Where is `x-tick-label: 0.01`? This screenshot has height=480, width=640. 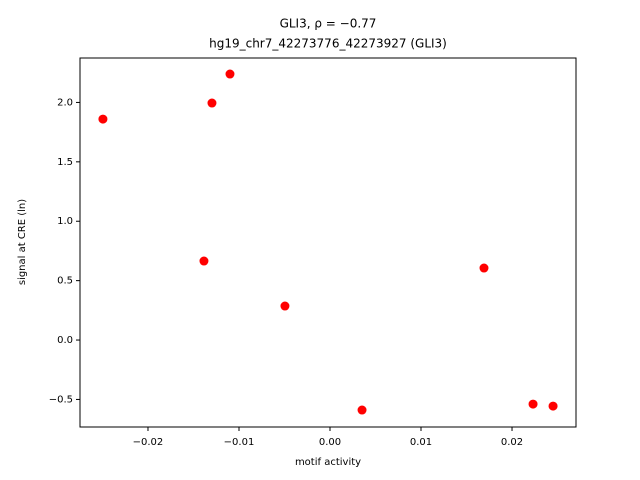
x-tick-label: 0.01 is located at coordinates (421, 442).